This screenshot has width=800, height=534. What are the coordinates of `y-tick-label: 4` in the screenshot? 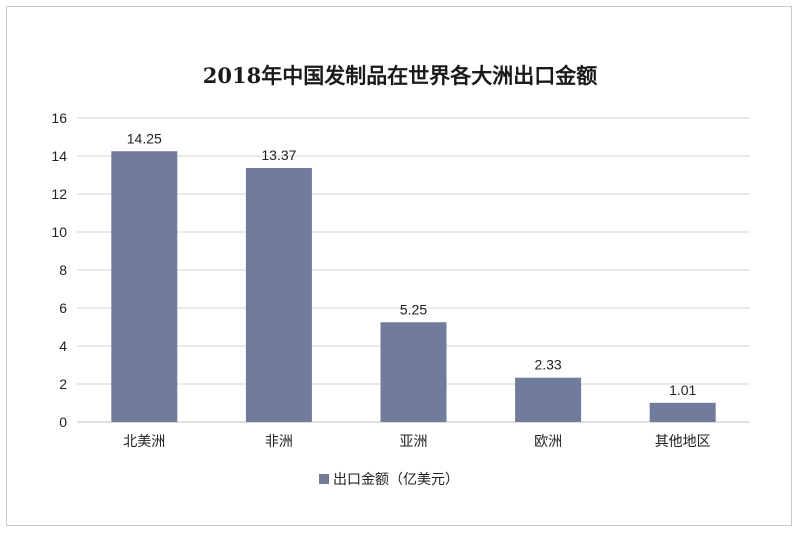 It's located at (63, 346).